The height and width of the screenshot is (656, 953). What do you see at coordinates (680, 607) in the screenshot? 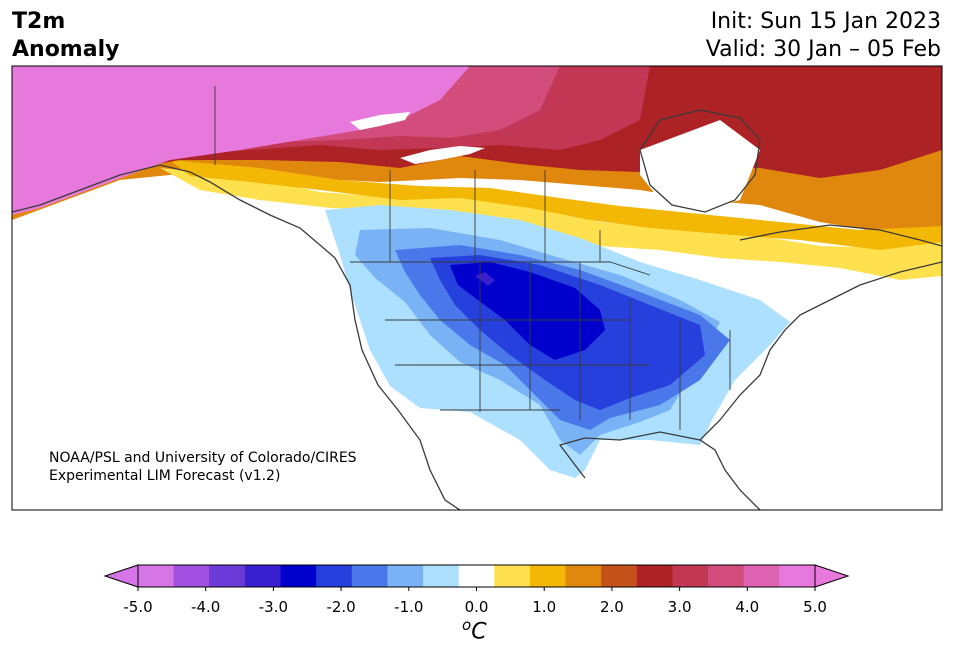
I see `colorbar-tick-label: 3.0` at bounding box center [680, 607].